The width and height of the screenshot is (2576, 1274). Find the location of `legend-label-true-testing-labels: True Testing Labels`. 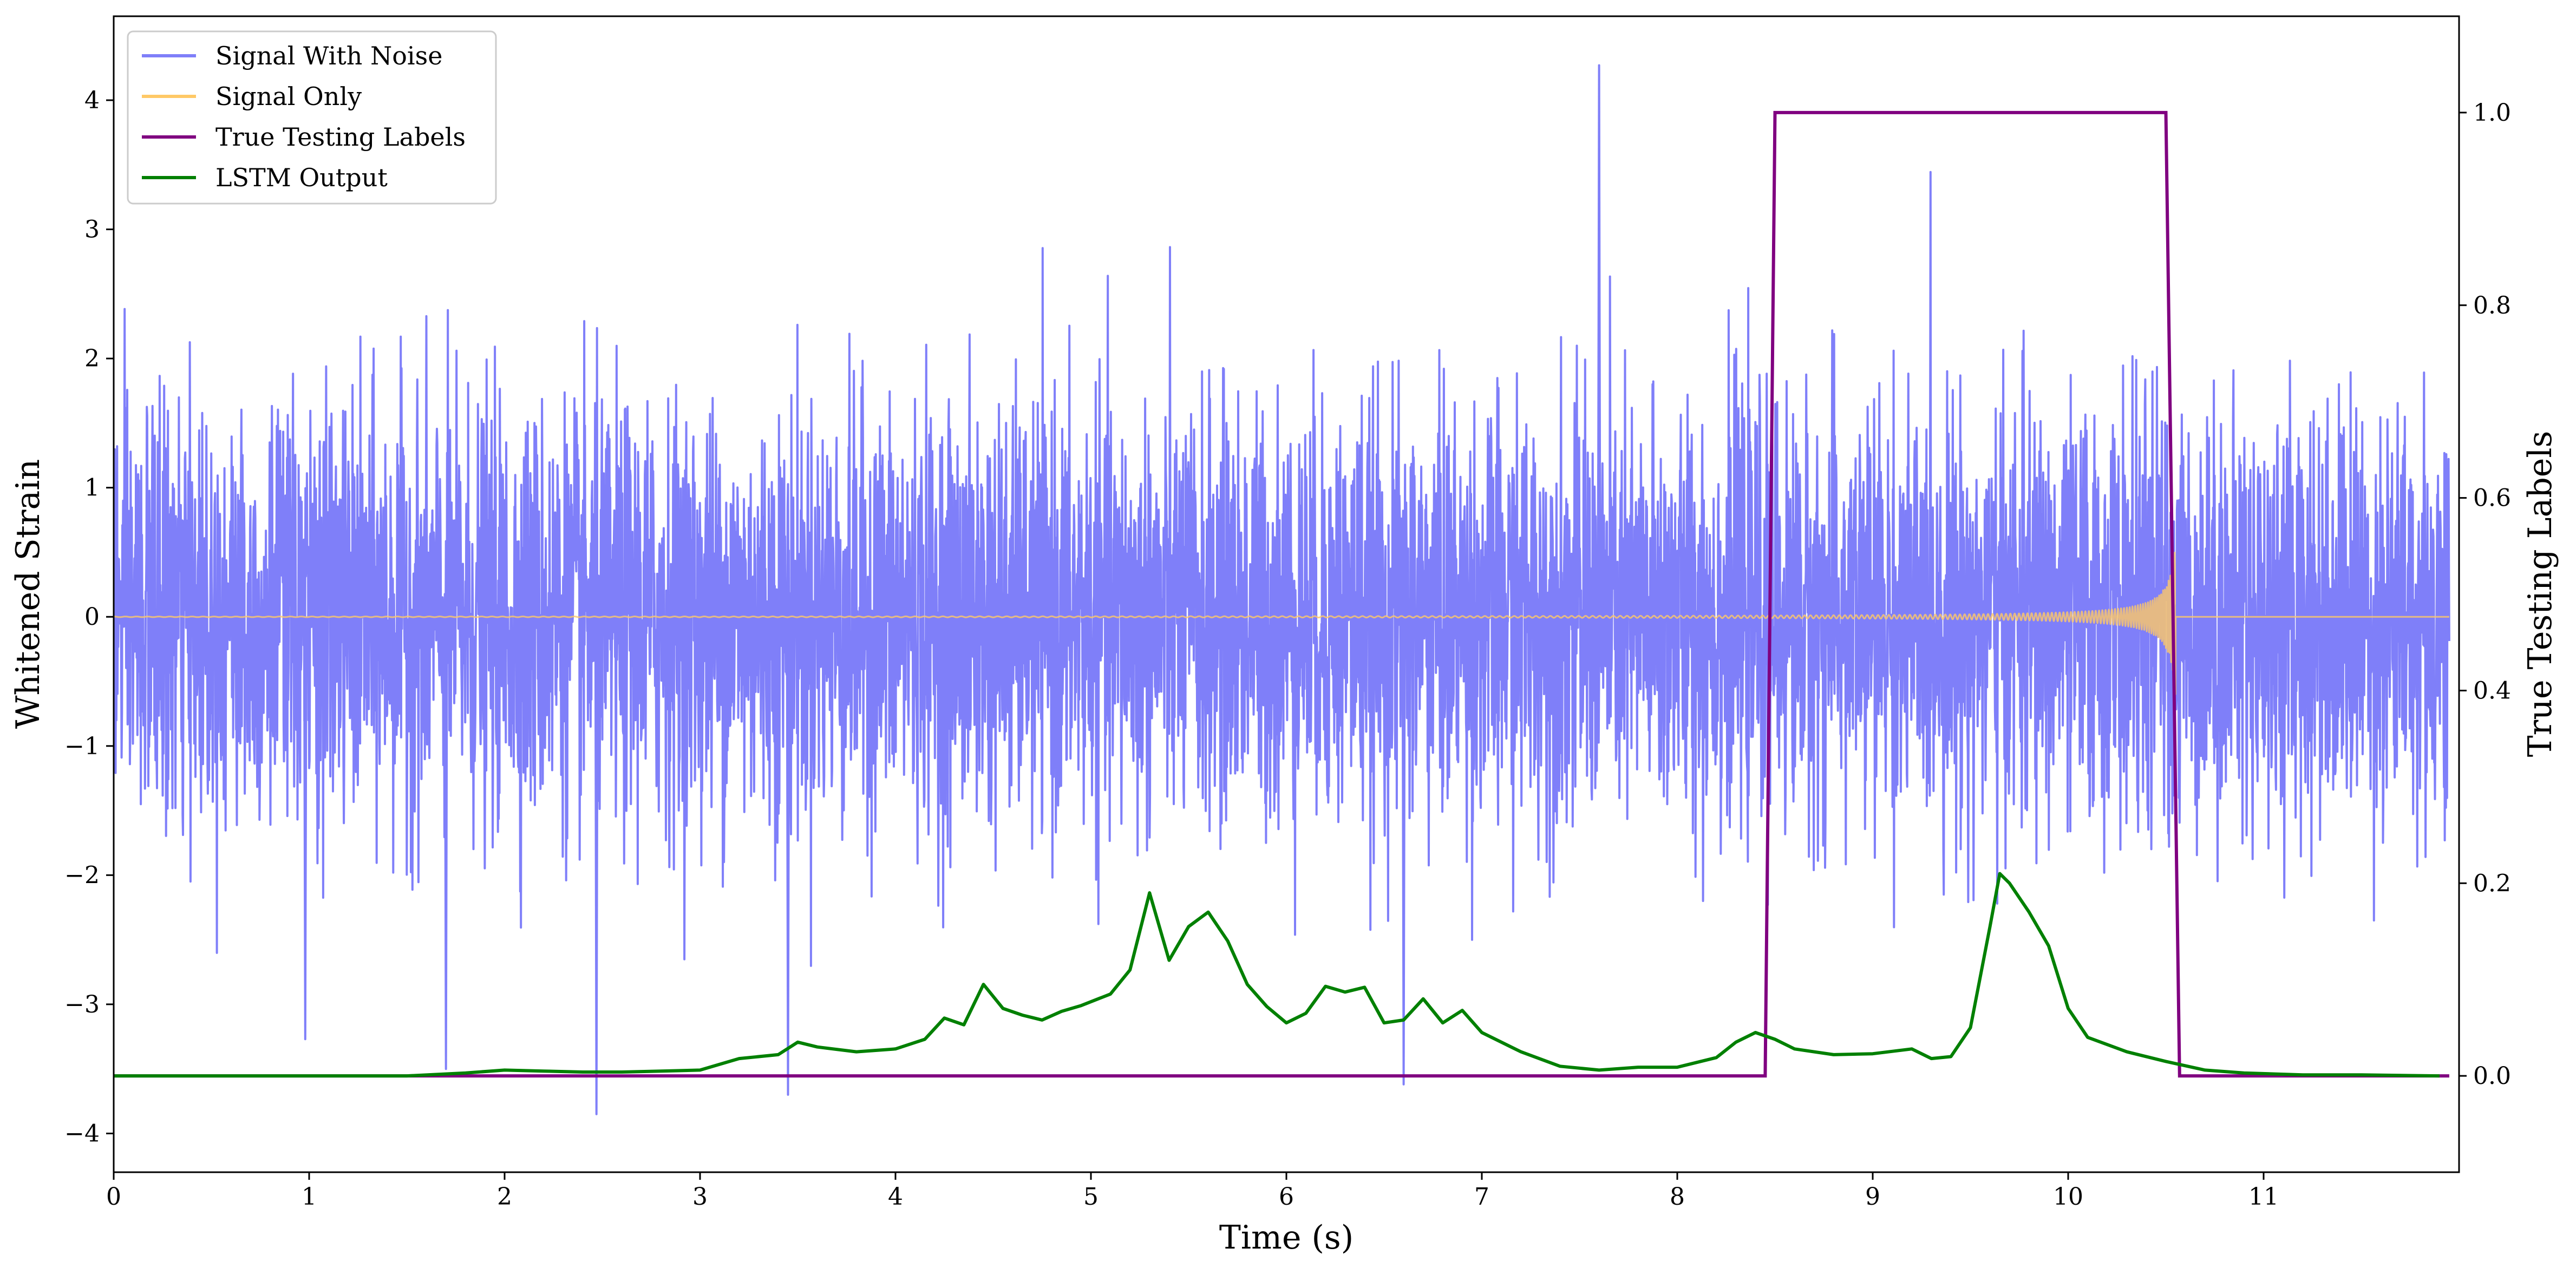

legend-label-true-testing-labels: True Testing Labels is located at coordinates (341, 137).